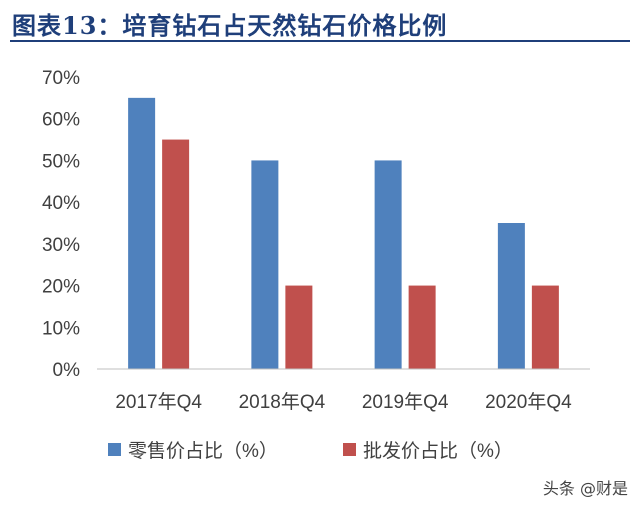 This screenshot has height=513, width=640. I want to click on y-tick-label: 40%, so click(61, 203).